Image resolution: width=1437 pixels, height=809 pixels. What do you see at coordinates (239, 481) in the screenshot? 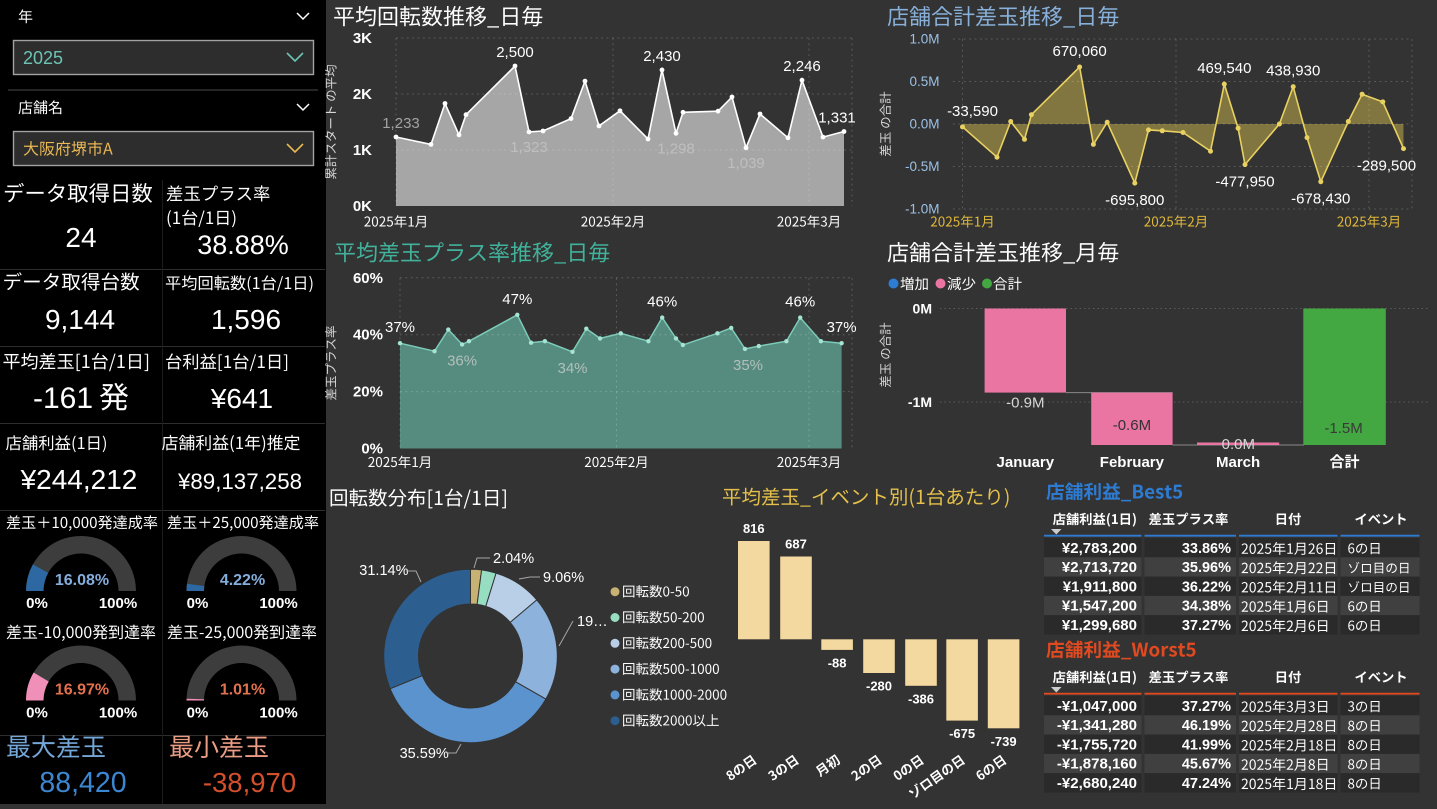
I see `svg-text: ¥89,137,258` at bounding box center [239, 481].